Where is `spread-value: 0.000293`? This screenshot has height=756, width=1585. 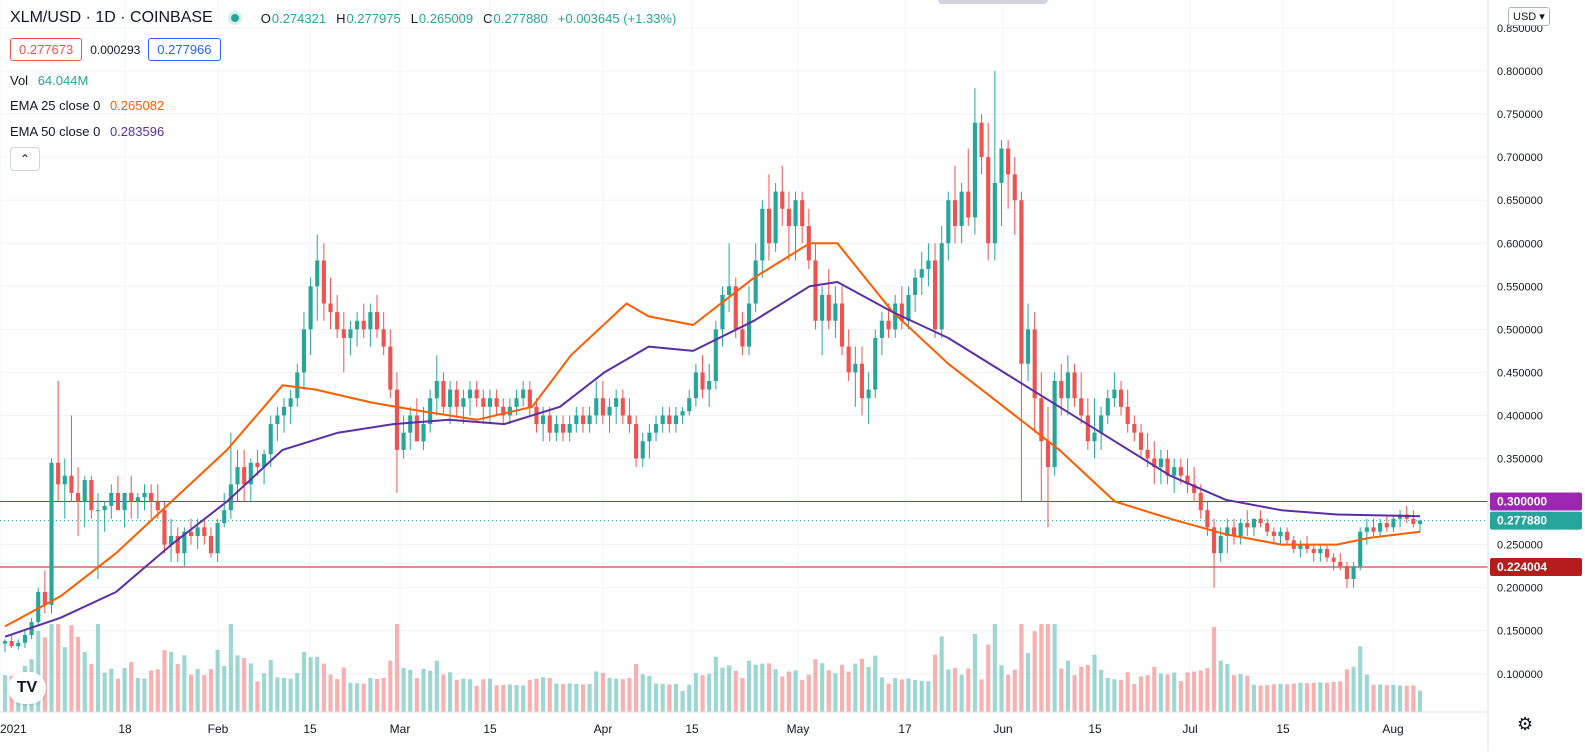
spread-value: 0.000293 is located at coordinates (115, 49).